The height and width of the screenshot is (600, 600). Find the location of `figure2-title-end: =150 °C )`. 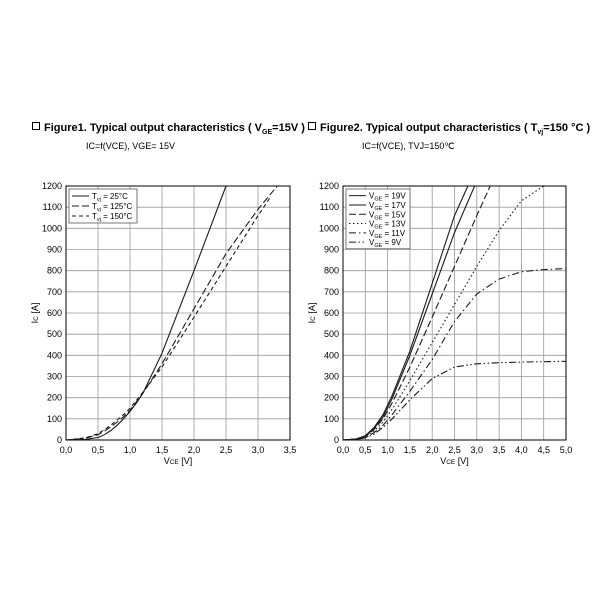

figure2-title-end: =150 °C ) is located at coordinates (567, 128).